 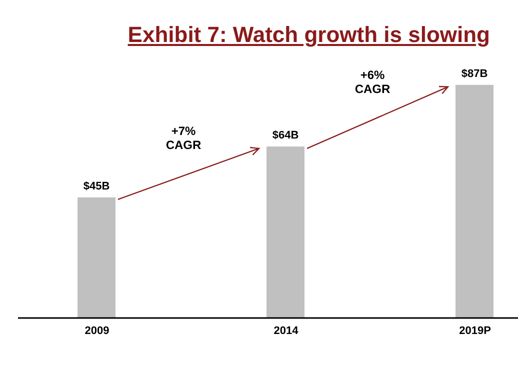 What do you see at coordinates (373, 82) in the screenshot?
I see `annotation: +6% CAGR` at bounding box center [373, 82].